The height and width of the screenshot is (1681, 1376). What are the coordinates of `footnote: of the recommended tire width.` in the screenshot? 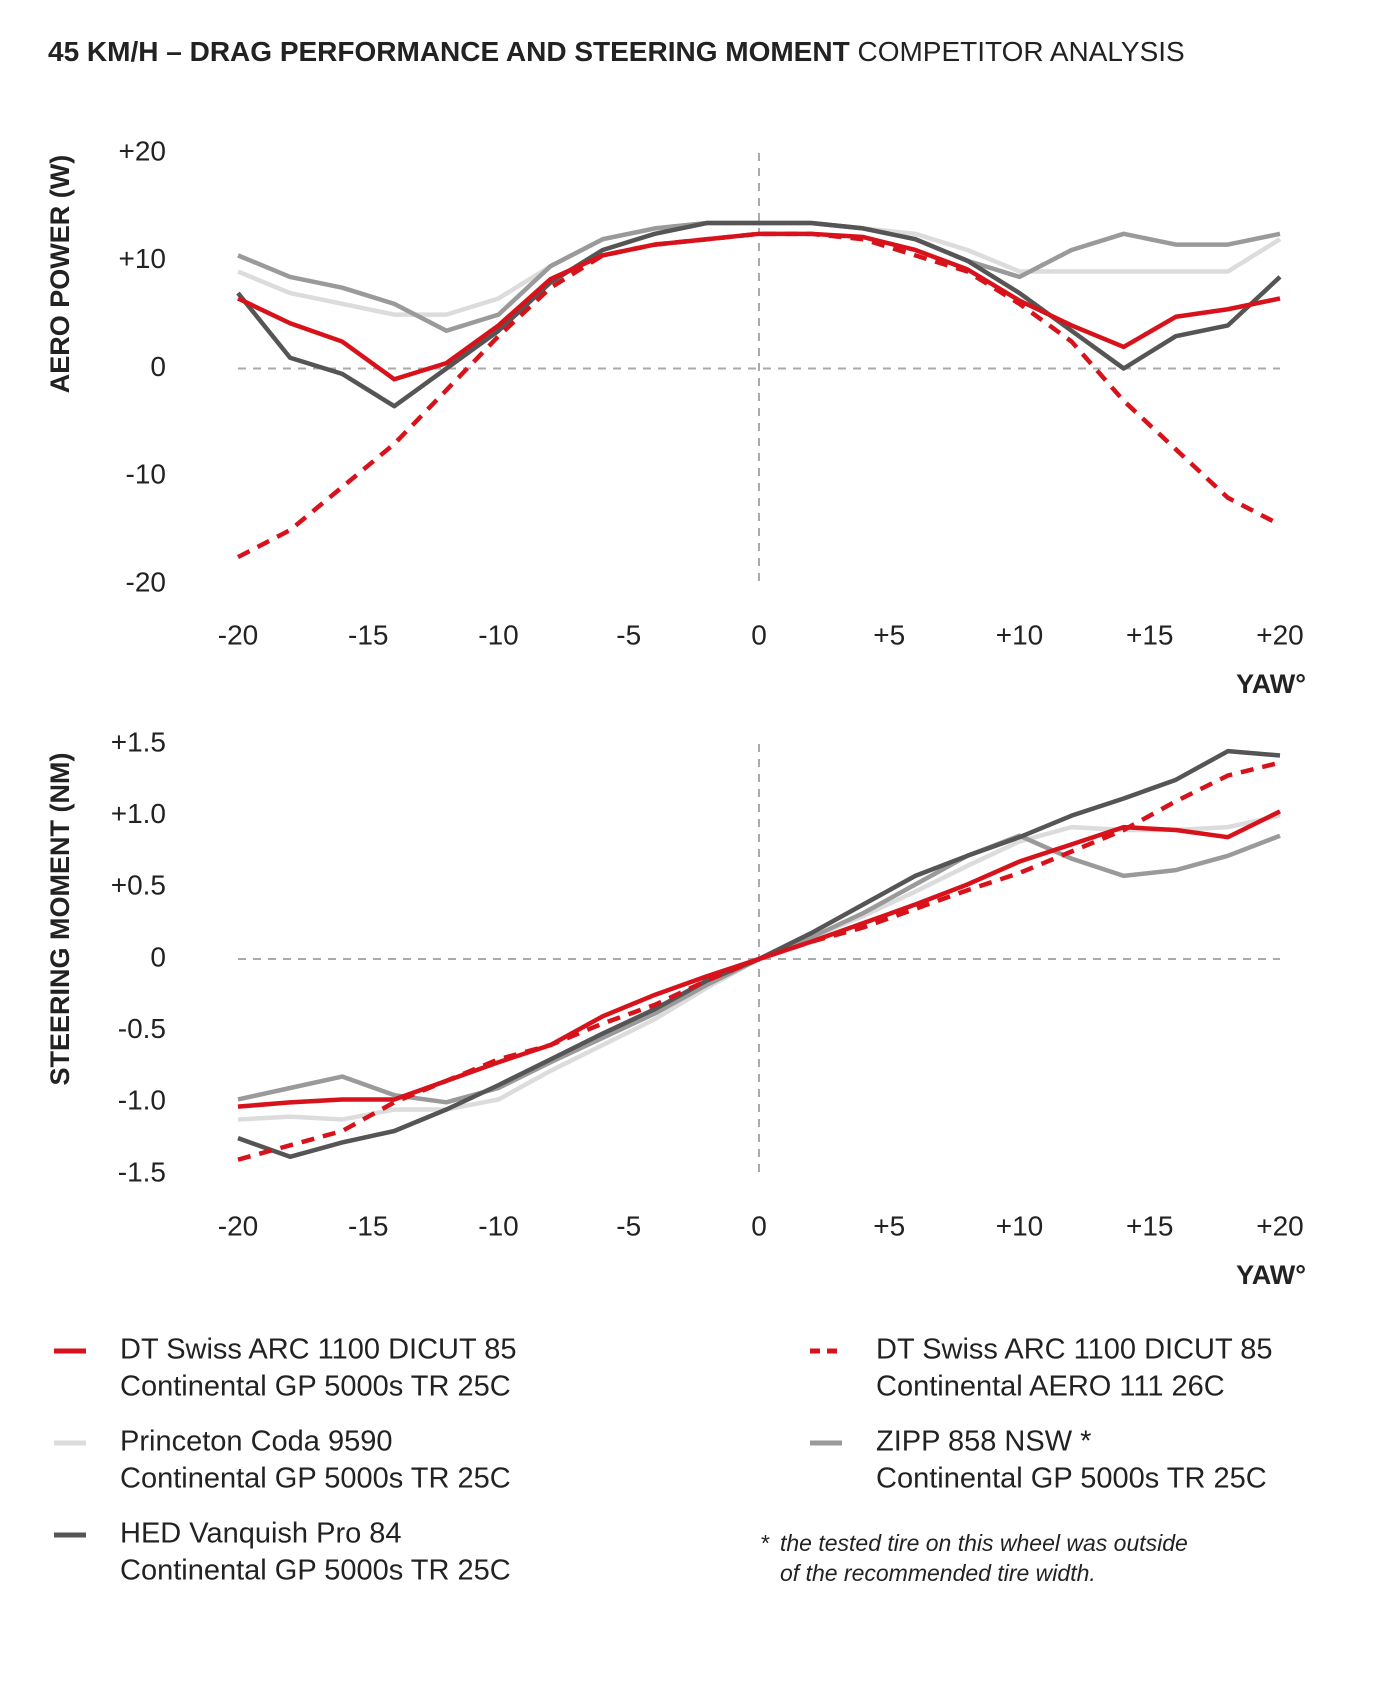 It's located at (938, 1573).